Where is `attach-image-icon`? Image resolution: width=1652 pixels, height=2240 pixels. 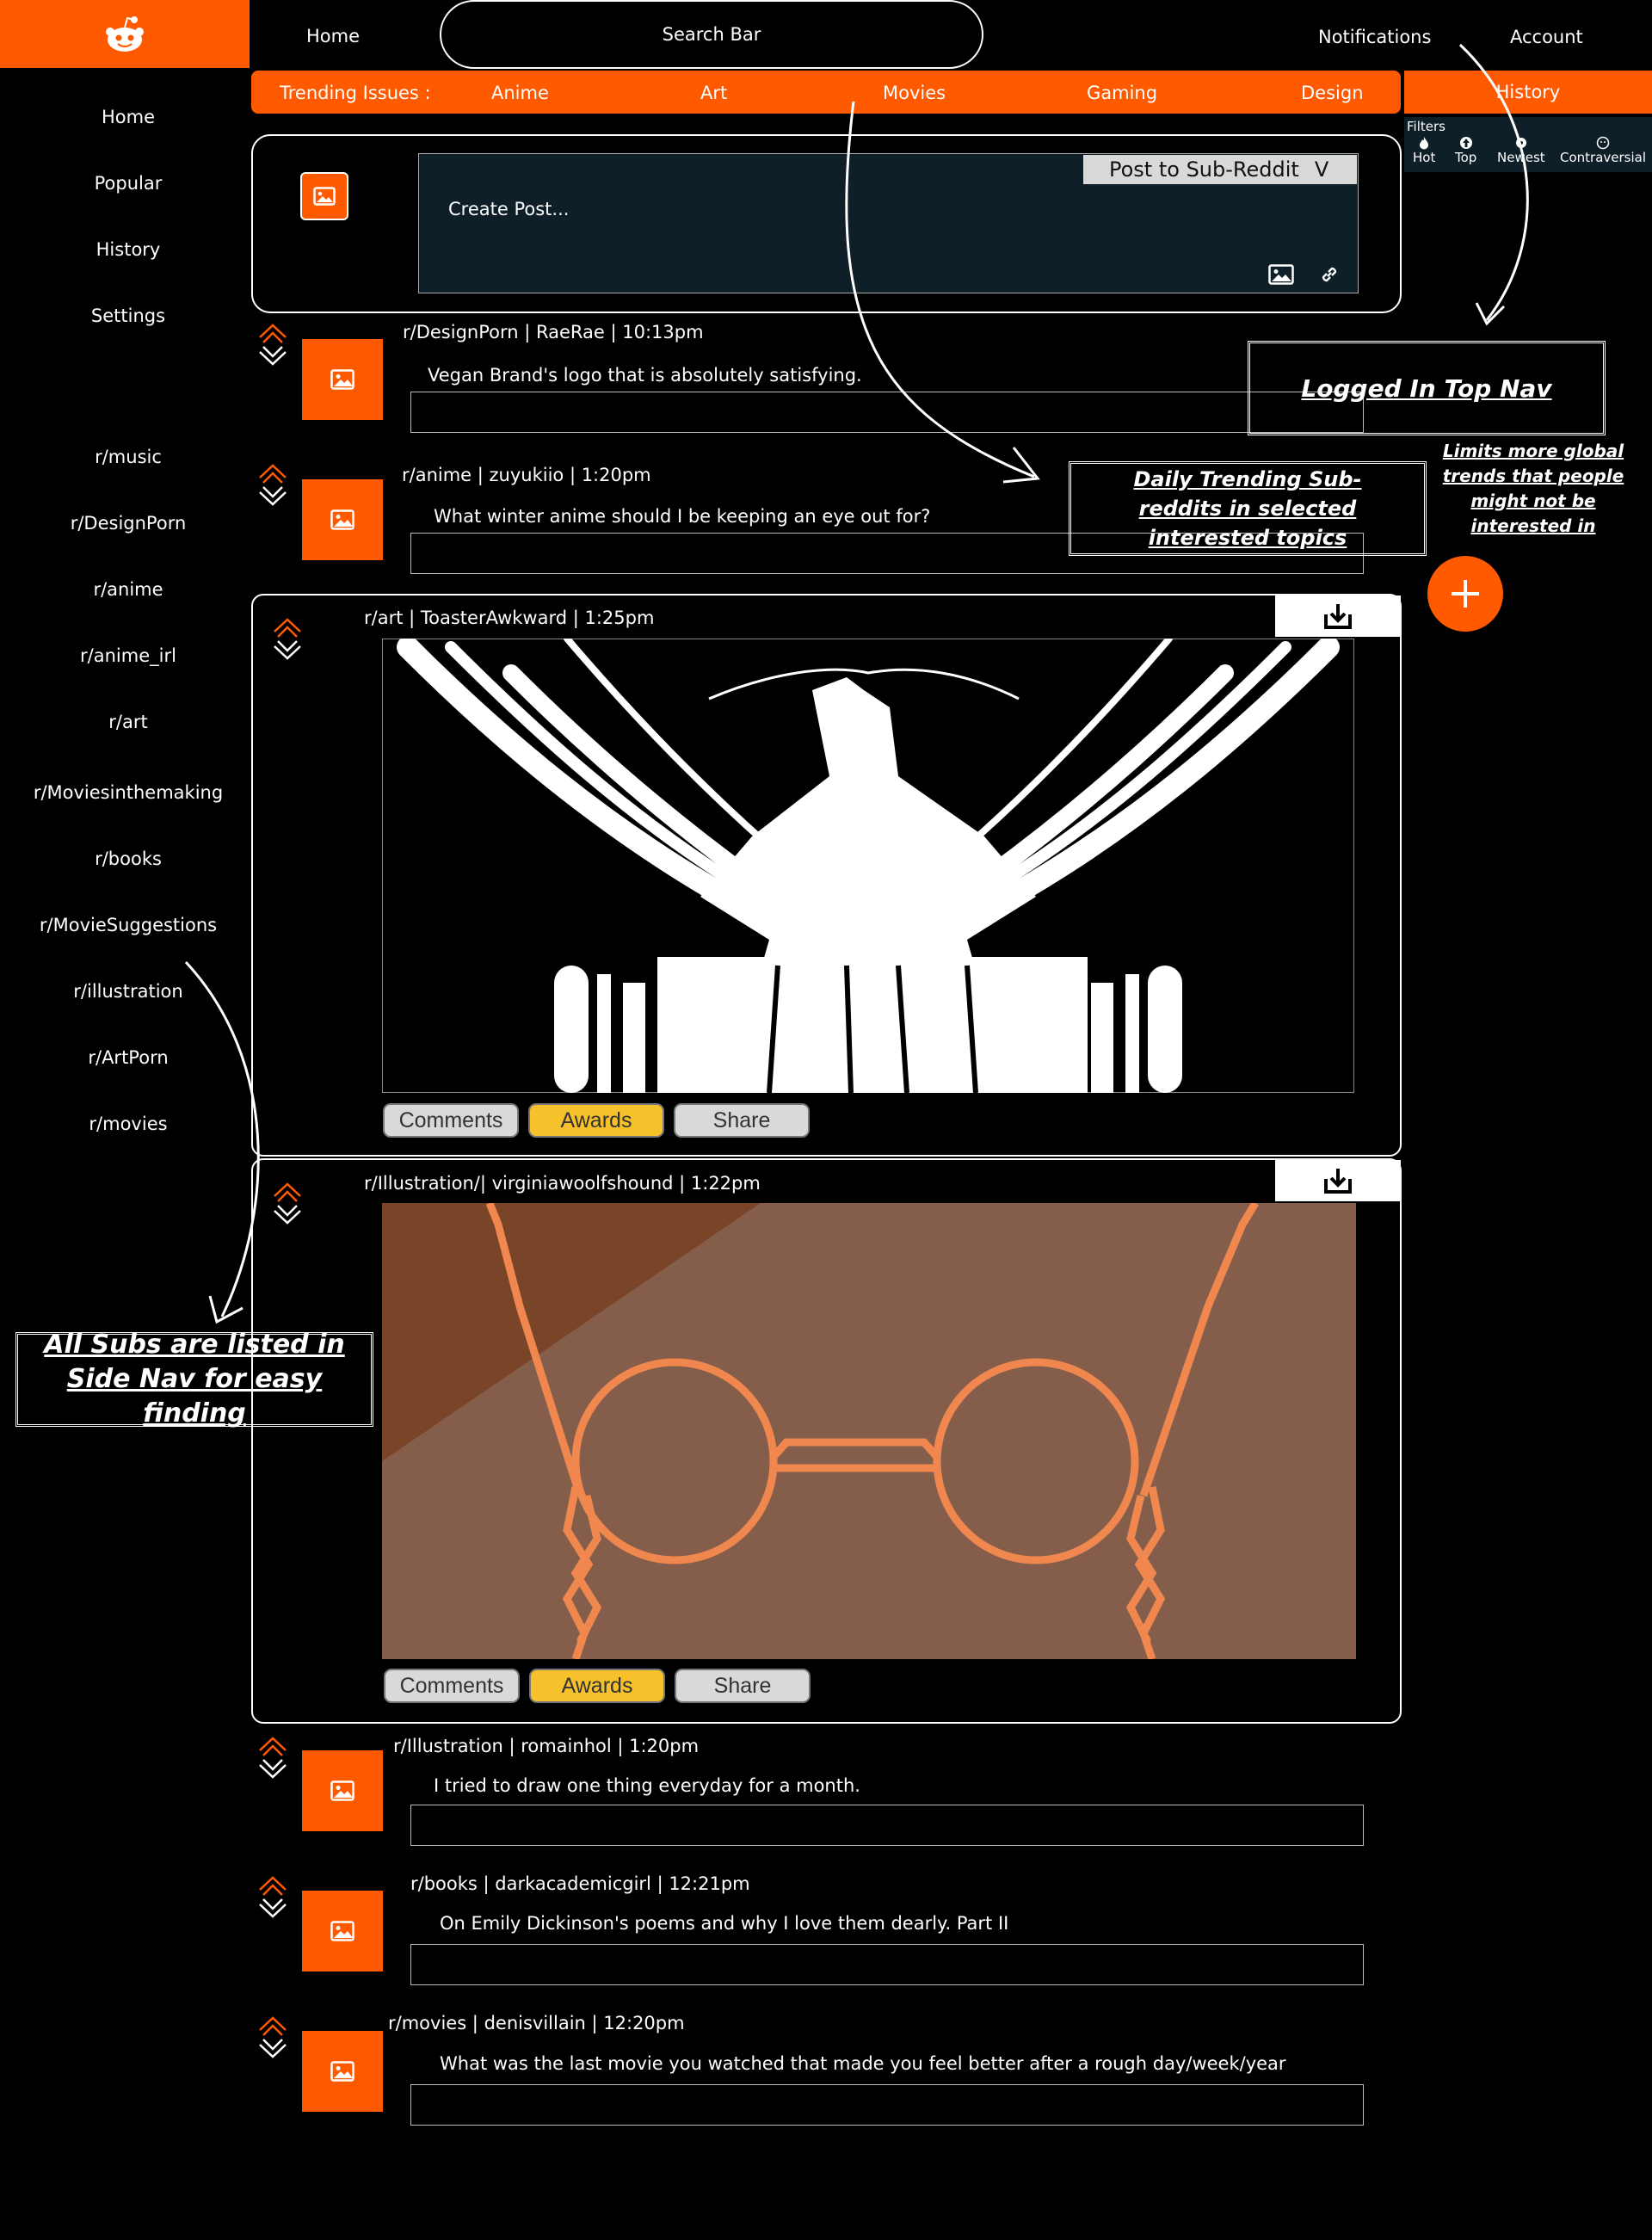
attach-image-icon is located at coordinates (1281, 274).